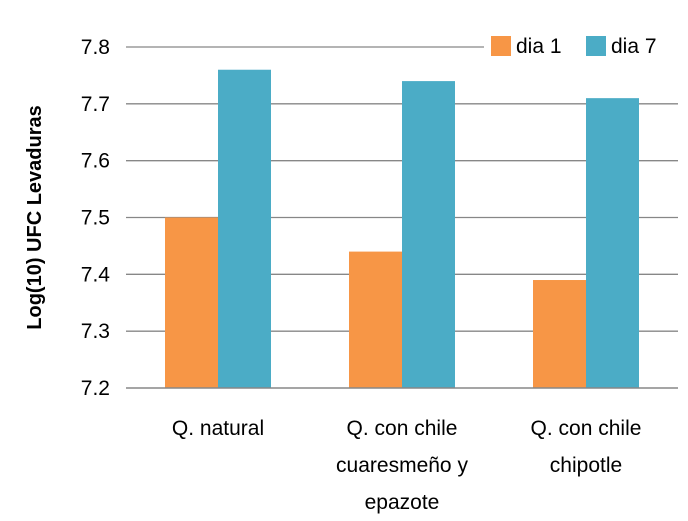 Image resolution: width=688 pixels, height=521 pixels. I want to click on x-category-label: Q. con chile chipotle, so click(586, 447).